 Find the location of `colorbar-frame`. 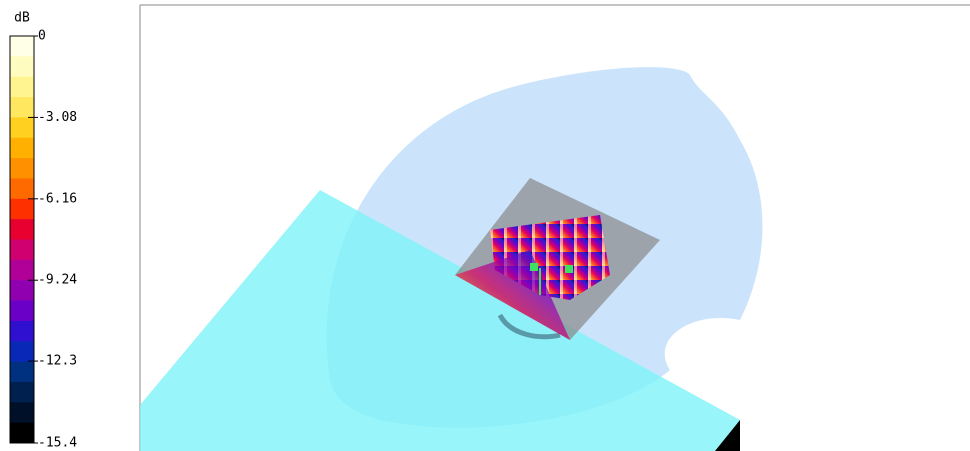

colorbar-frame is located at coordinates (22, 239).